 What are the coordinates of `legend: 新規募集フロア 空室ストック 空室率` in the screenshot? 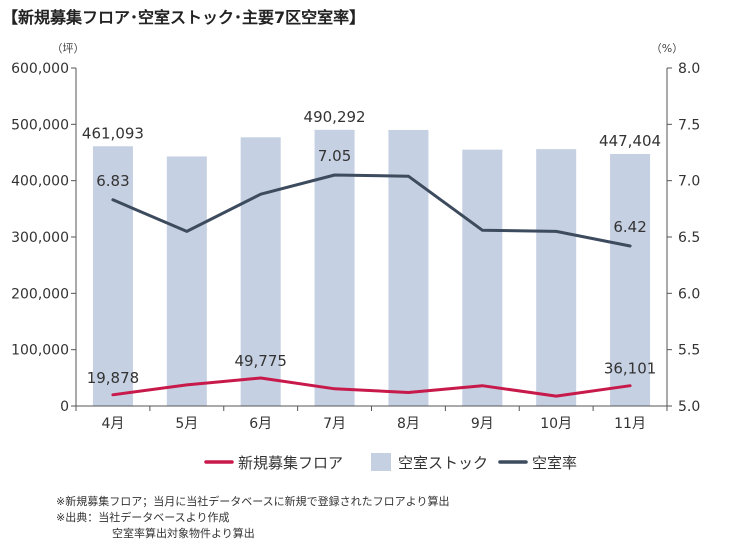 It's located at (390, 462).